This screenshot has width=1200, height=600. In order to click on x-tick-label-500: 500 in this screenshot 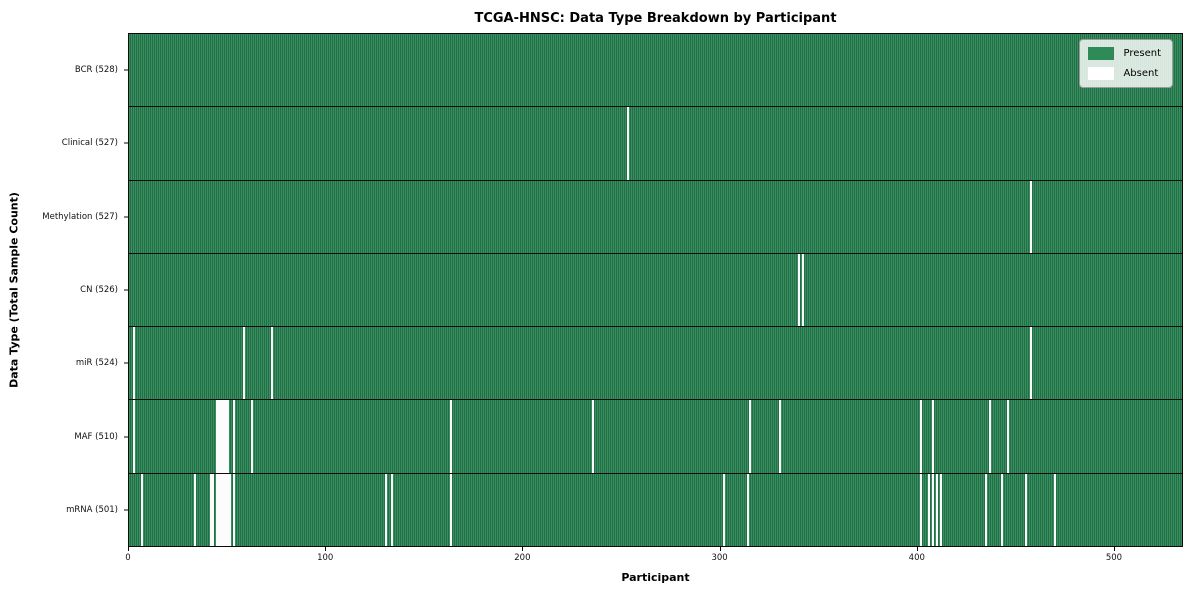, I will do `click(1114, 558)`.